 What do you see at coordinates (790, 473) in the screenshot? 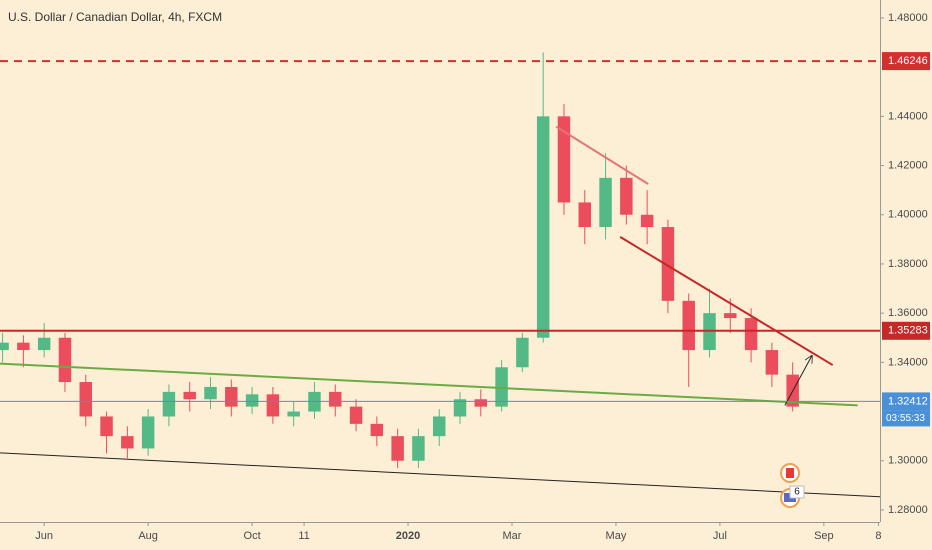
I see `flag-icon` at bounding box center [790, 473].